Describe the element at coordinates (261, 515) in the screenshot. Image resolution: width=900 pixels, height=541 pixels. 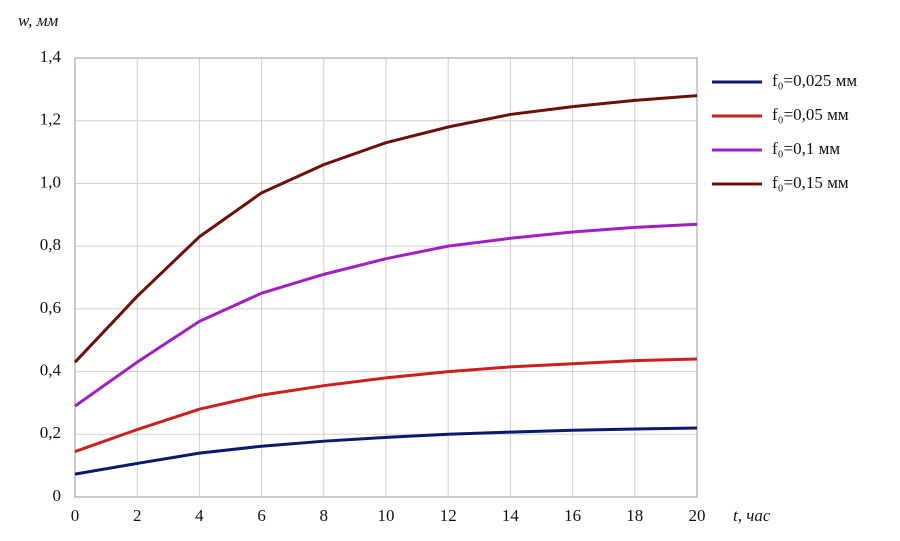
I see `x-tick-label: 6` at that location.